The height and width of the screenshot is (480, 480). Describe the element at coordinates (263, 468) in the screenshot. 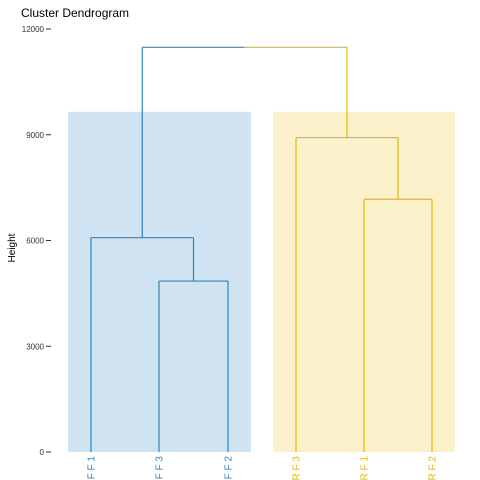

I see `leaf-labels: F F 1 F F 3 F F 2 R F 3 R F 1 R F 2` at that location.